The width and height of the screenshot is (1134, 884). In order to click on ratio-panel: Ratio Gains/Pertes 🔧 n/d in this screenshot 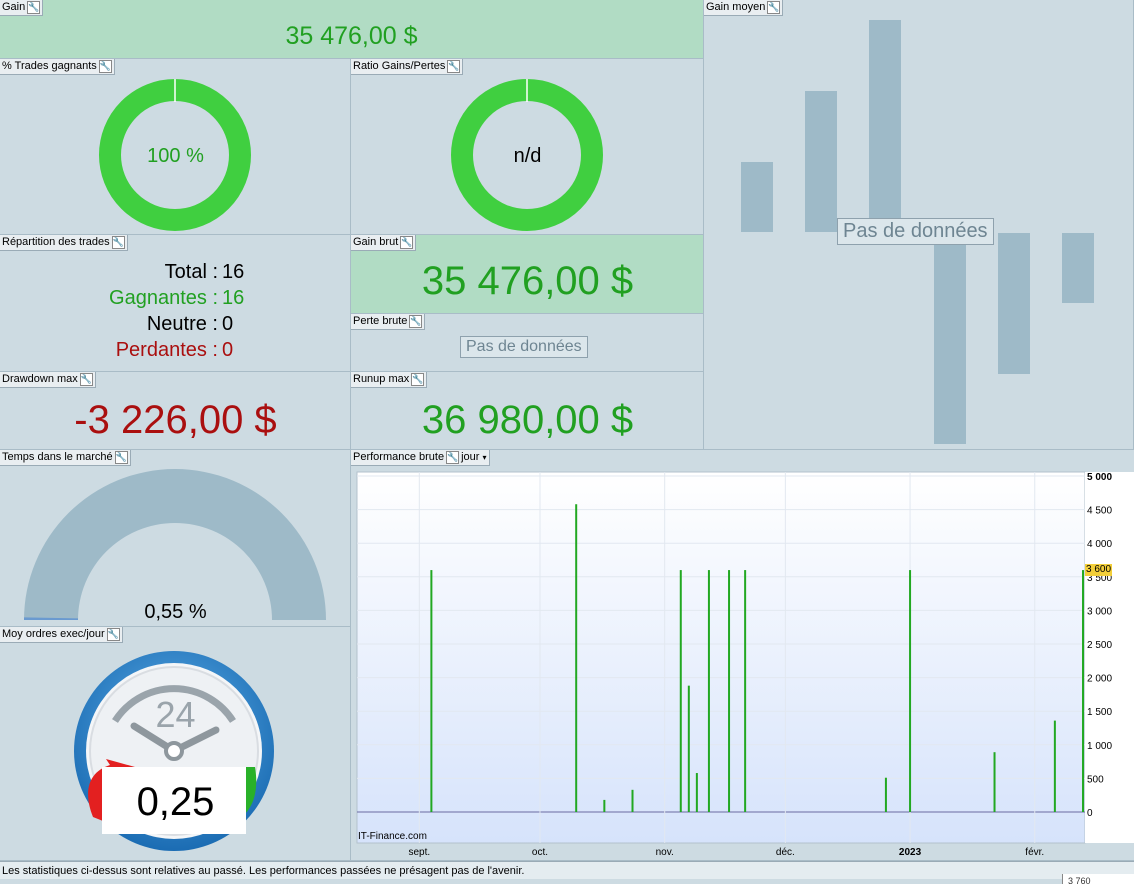, I will do `click(527, 147)`.